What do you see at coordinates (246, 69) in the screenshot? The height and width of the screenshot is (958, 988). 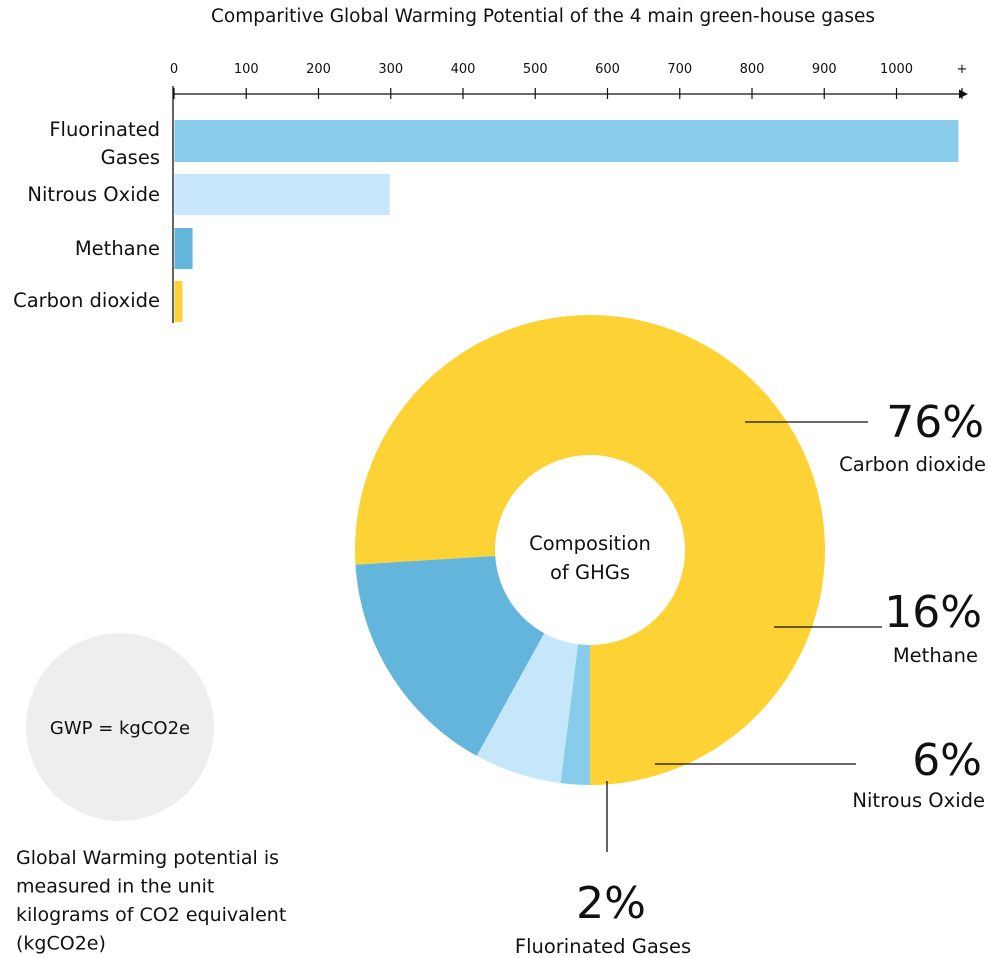 I see `x-tick-label: 100` at bounding box center [246, 69].